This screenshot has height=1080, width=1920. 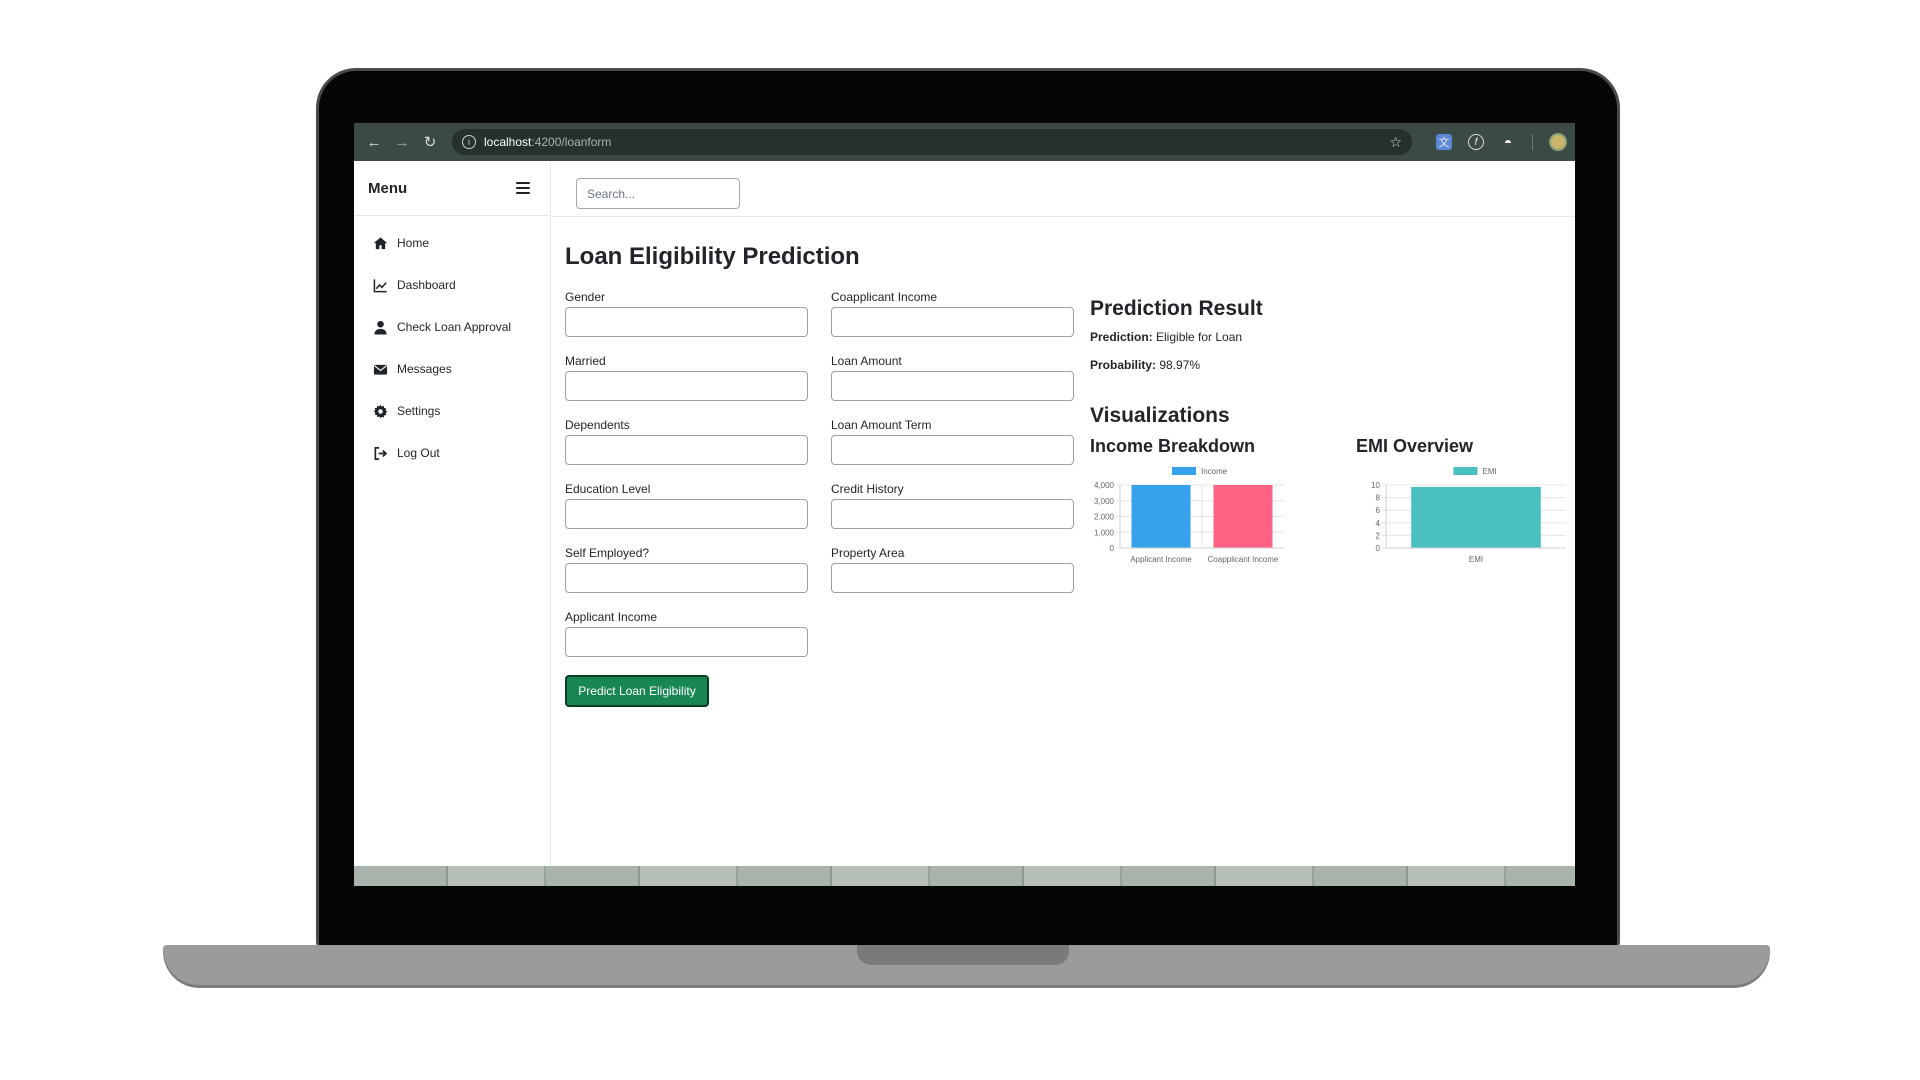 I want to click on user-icon, so click(x=380, y=327).